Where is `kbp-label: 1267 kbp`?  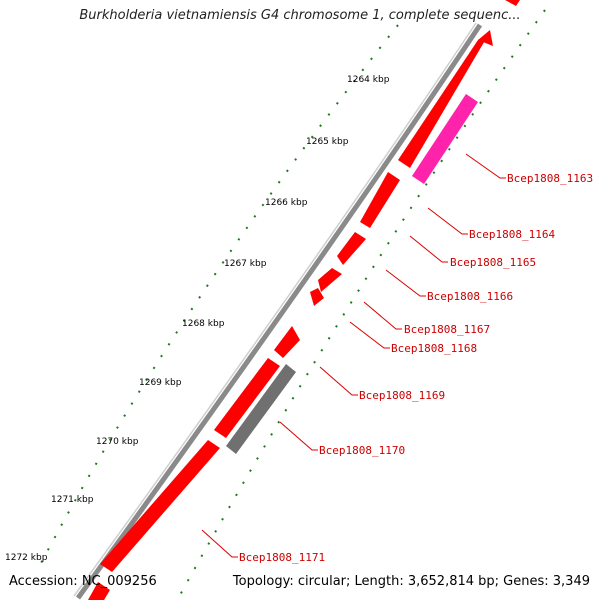
kbp-label: 1267 kbp is located at coordinates (245, 264).